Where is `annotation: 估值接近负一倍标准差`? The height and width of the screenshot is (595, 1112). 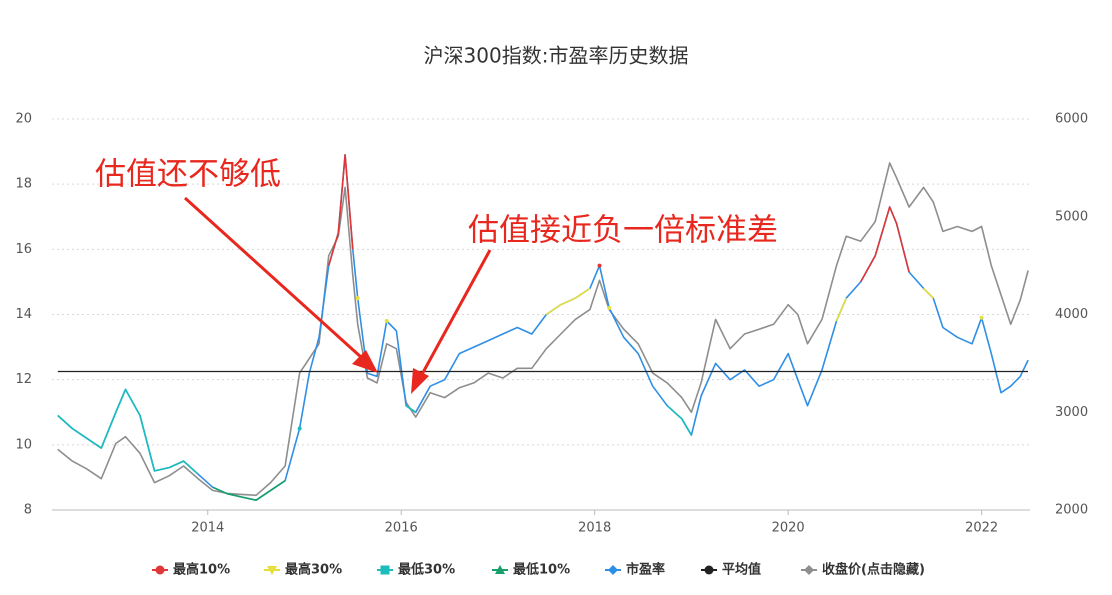 annotation: 估值接近负一倍标准差 is located at coordinates (623, 231).